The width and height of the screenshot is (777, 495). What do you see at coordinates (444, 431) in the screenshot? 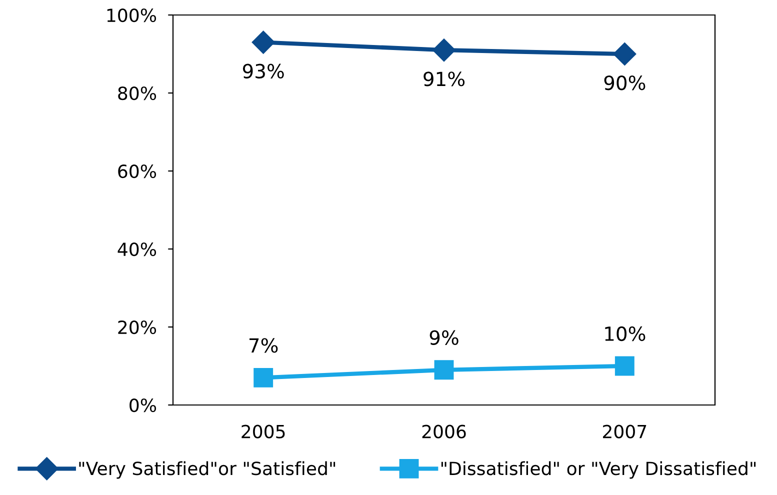
I see `x-tick-label: 2006` at bounding box center [444, 431].